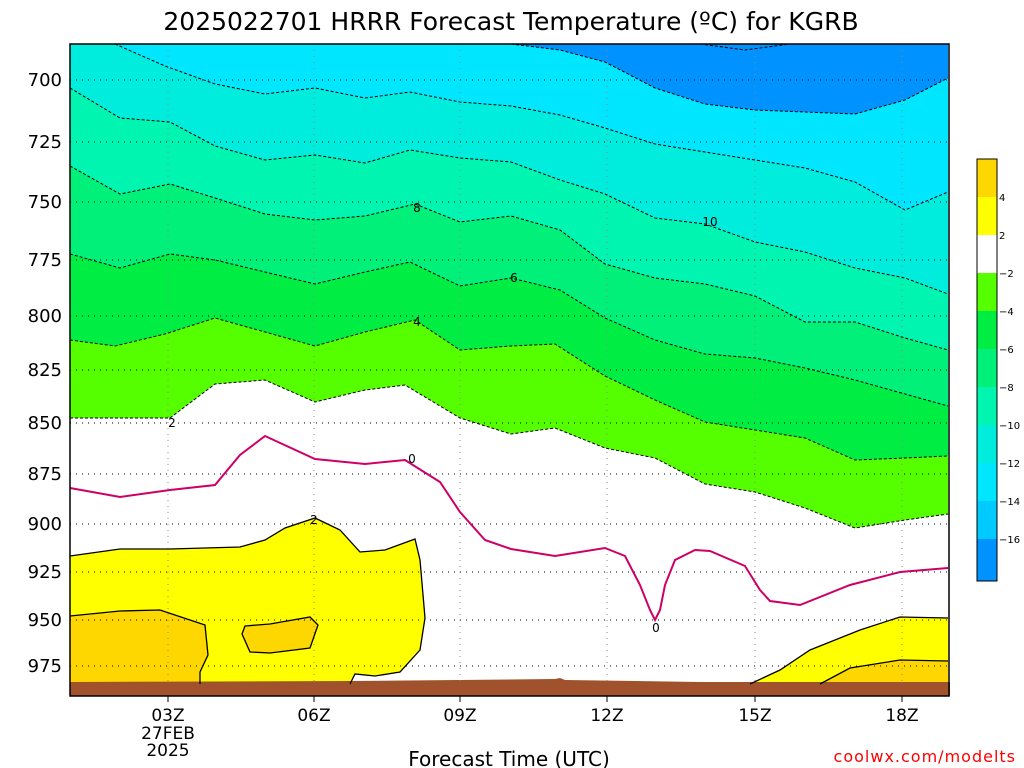 This screenshot has height=768, width=1024. What do you see at coordinates (313, 716) in the screenshot?
I see `x-tick-06z: 06Z` at bounding box center [313, 716].